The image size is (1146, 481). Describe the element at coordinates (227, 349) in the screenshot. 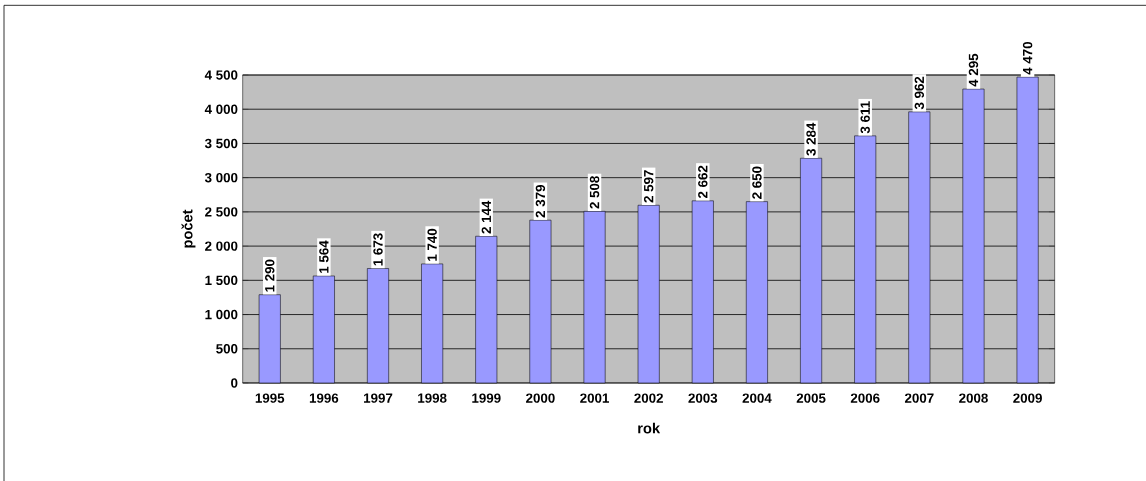

I see `y-tick-label: 500` at that location.